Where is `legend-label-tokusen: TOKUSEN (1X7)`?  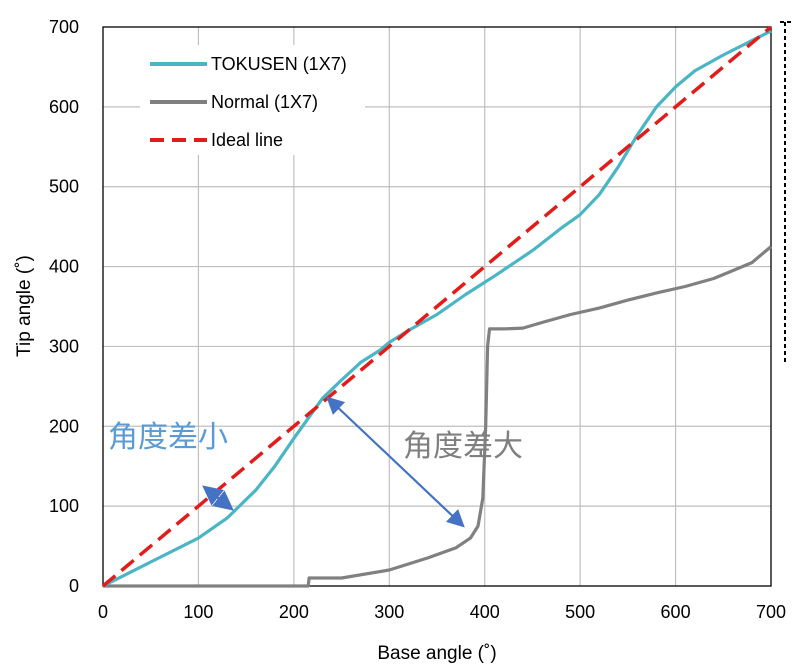
legend-label-tokusen: TOKUSEN (1X7) is located at coordinates (279, 64).